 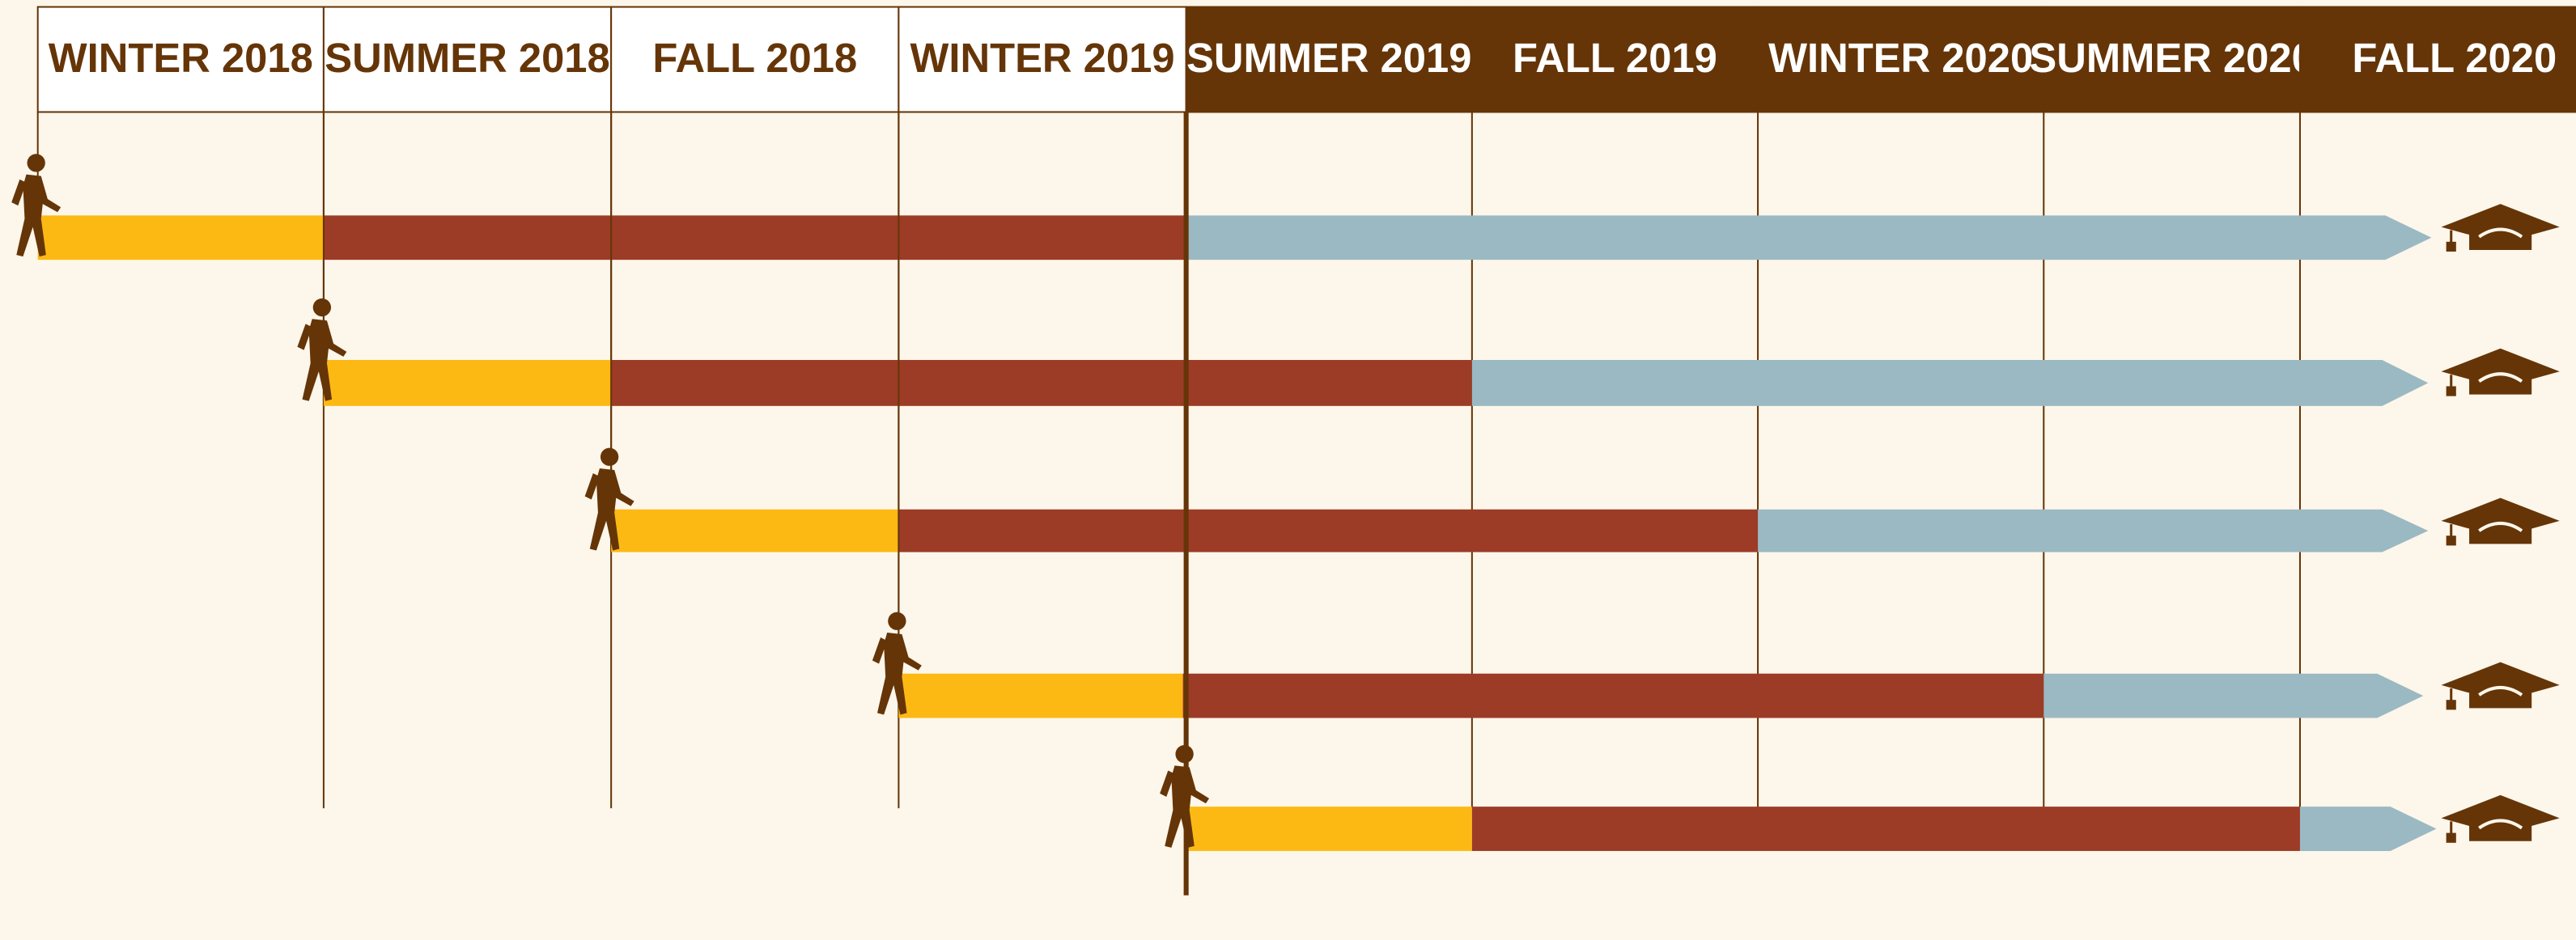 I want to click on header-label: FALL 2018, so click(x=754, y=58).